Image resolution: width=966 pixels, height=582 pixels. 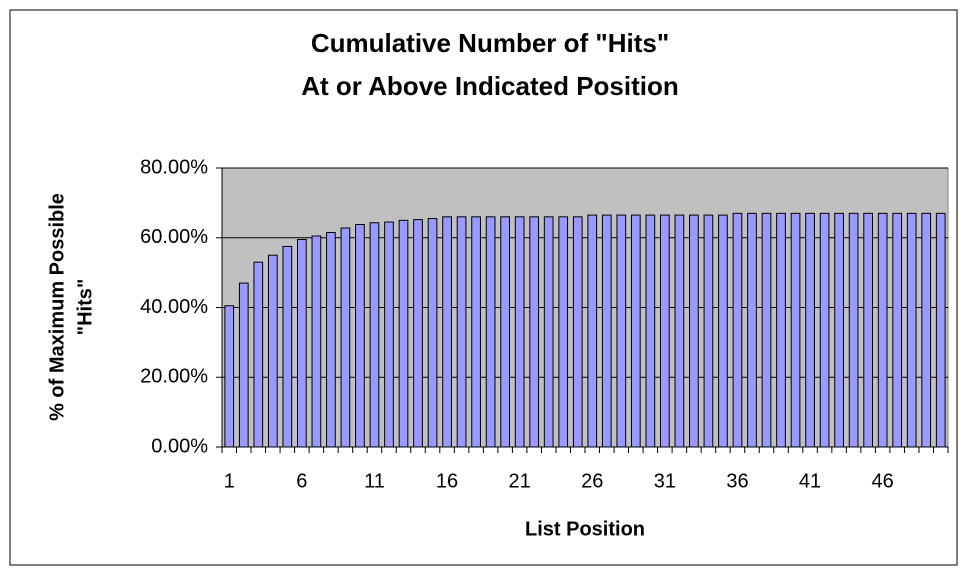 What do you see at coordinates (490, 43) in the screenshot?
I see `chart-title: Cumulative Number of "Hits"` at bounding box center [490, 43].